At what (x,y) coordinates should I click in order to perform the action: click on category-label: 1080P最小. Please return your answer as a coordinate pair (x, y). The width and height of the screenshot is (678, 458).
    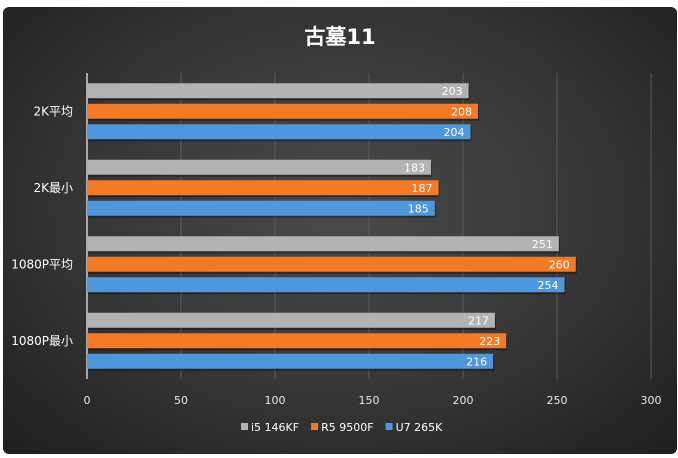
    Looking at the image, I should click on (42, 341).